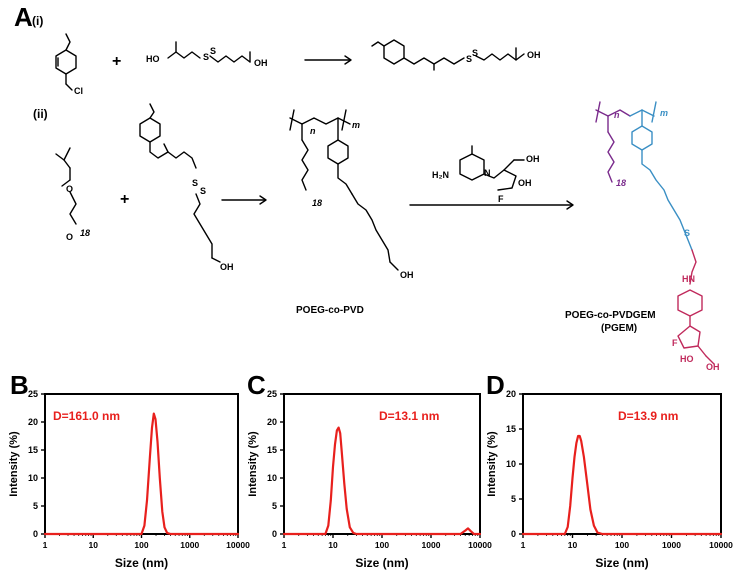 This screenshot has width=739, height=580. What do you see at coordinates (66, 62) in the screenshot?
I see `vinylbenzyl-chloride-structure` at bounding box center [66, 62].